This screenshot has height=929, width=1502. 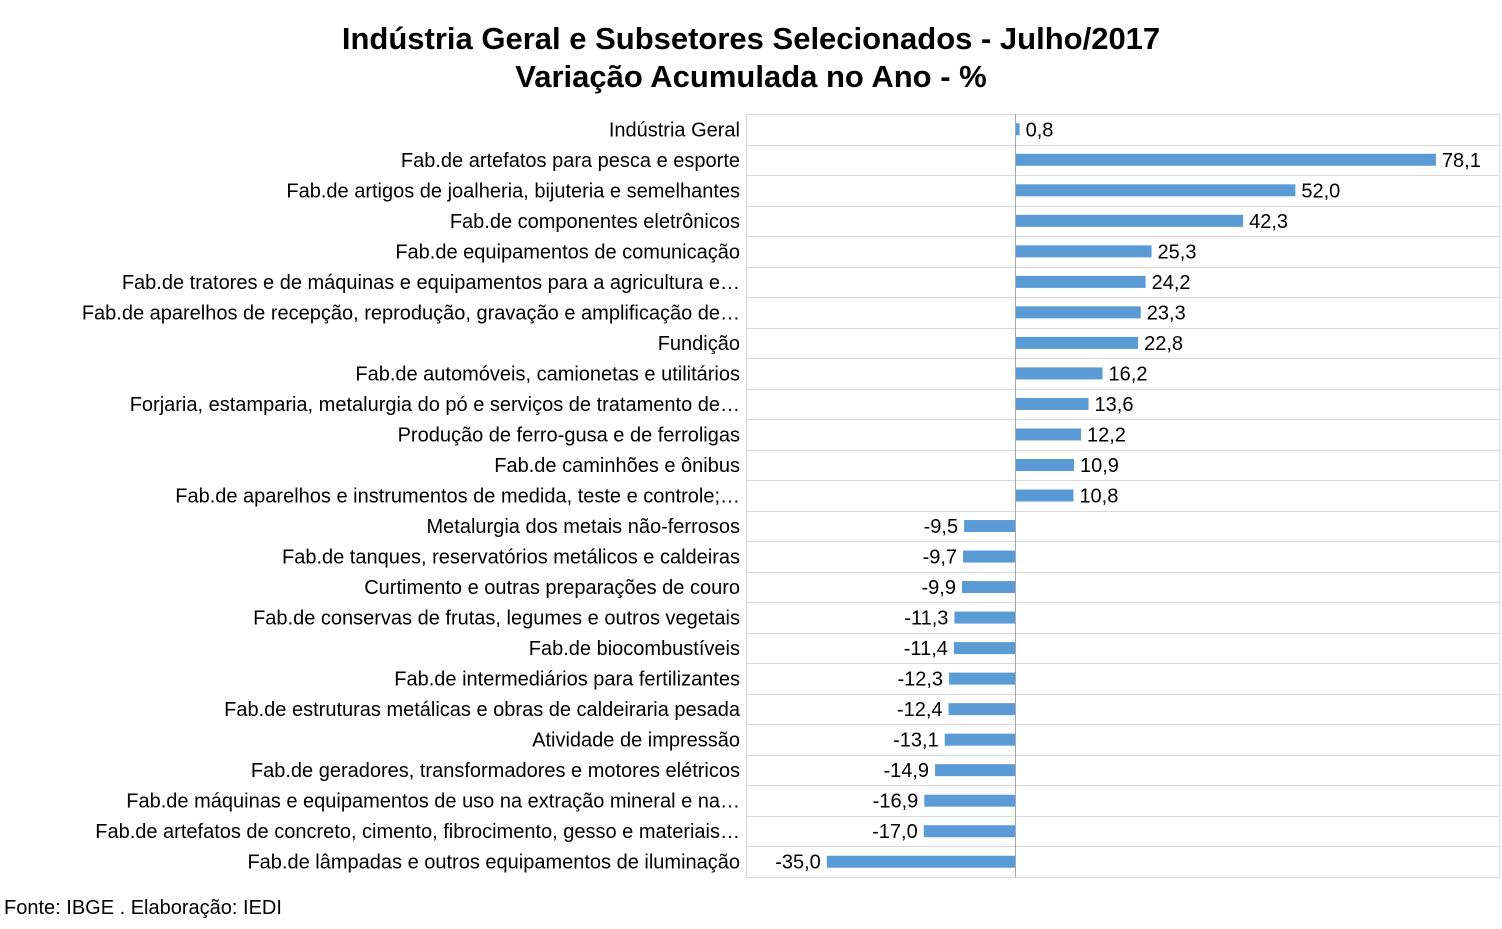 What do you see at coordinates (926, 649) in the screenshot?
I see `data-label: -11,4` at bounding box center [926, 649].